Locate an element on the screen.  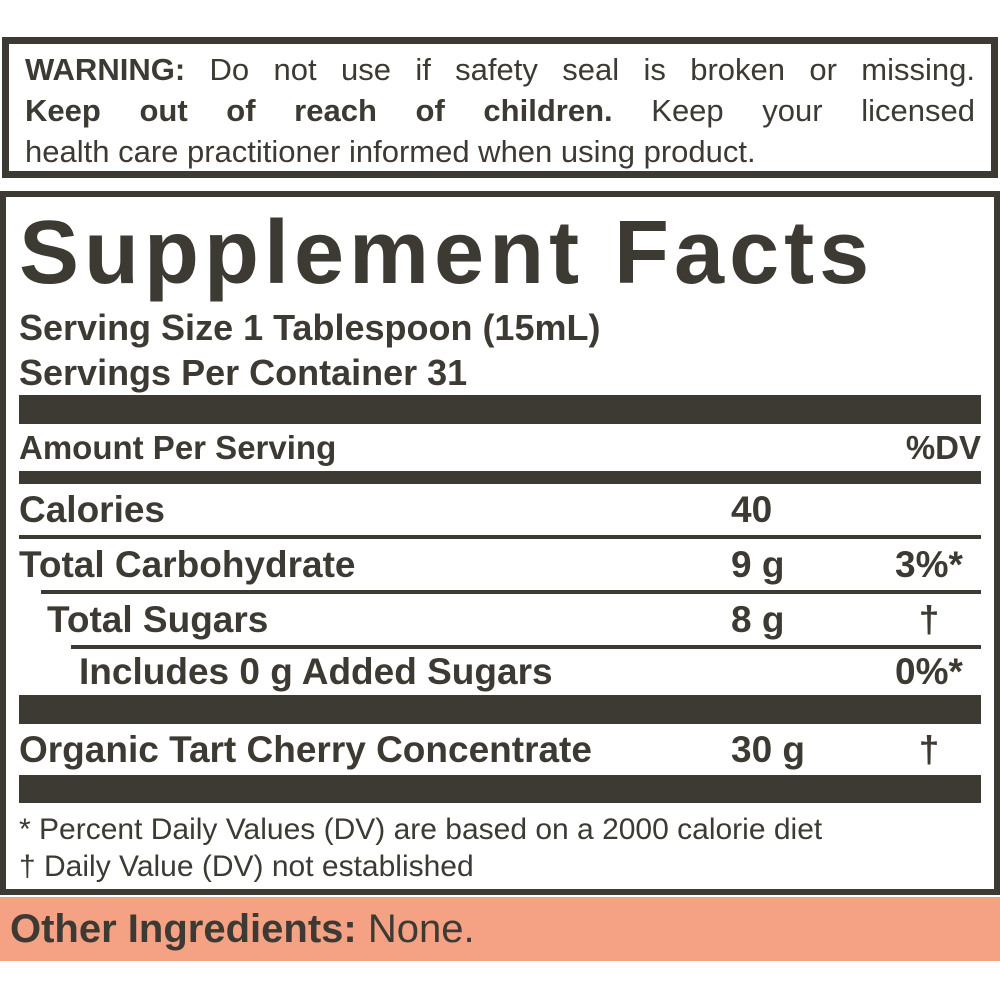
row-name: Total Sugars is located at coordinates (158, 619).